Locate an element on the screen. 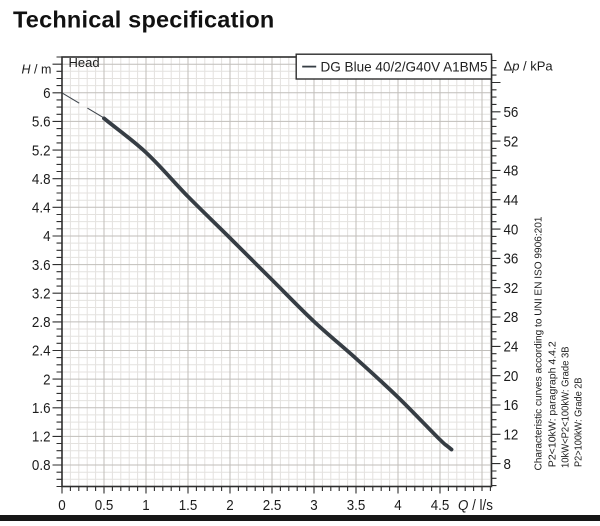 This screenshot has height=526, width=600. svg-text: 10kW<P2<100kW: Grade 3B is located at coordinates (566, 407).